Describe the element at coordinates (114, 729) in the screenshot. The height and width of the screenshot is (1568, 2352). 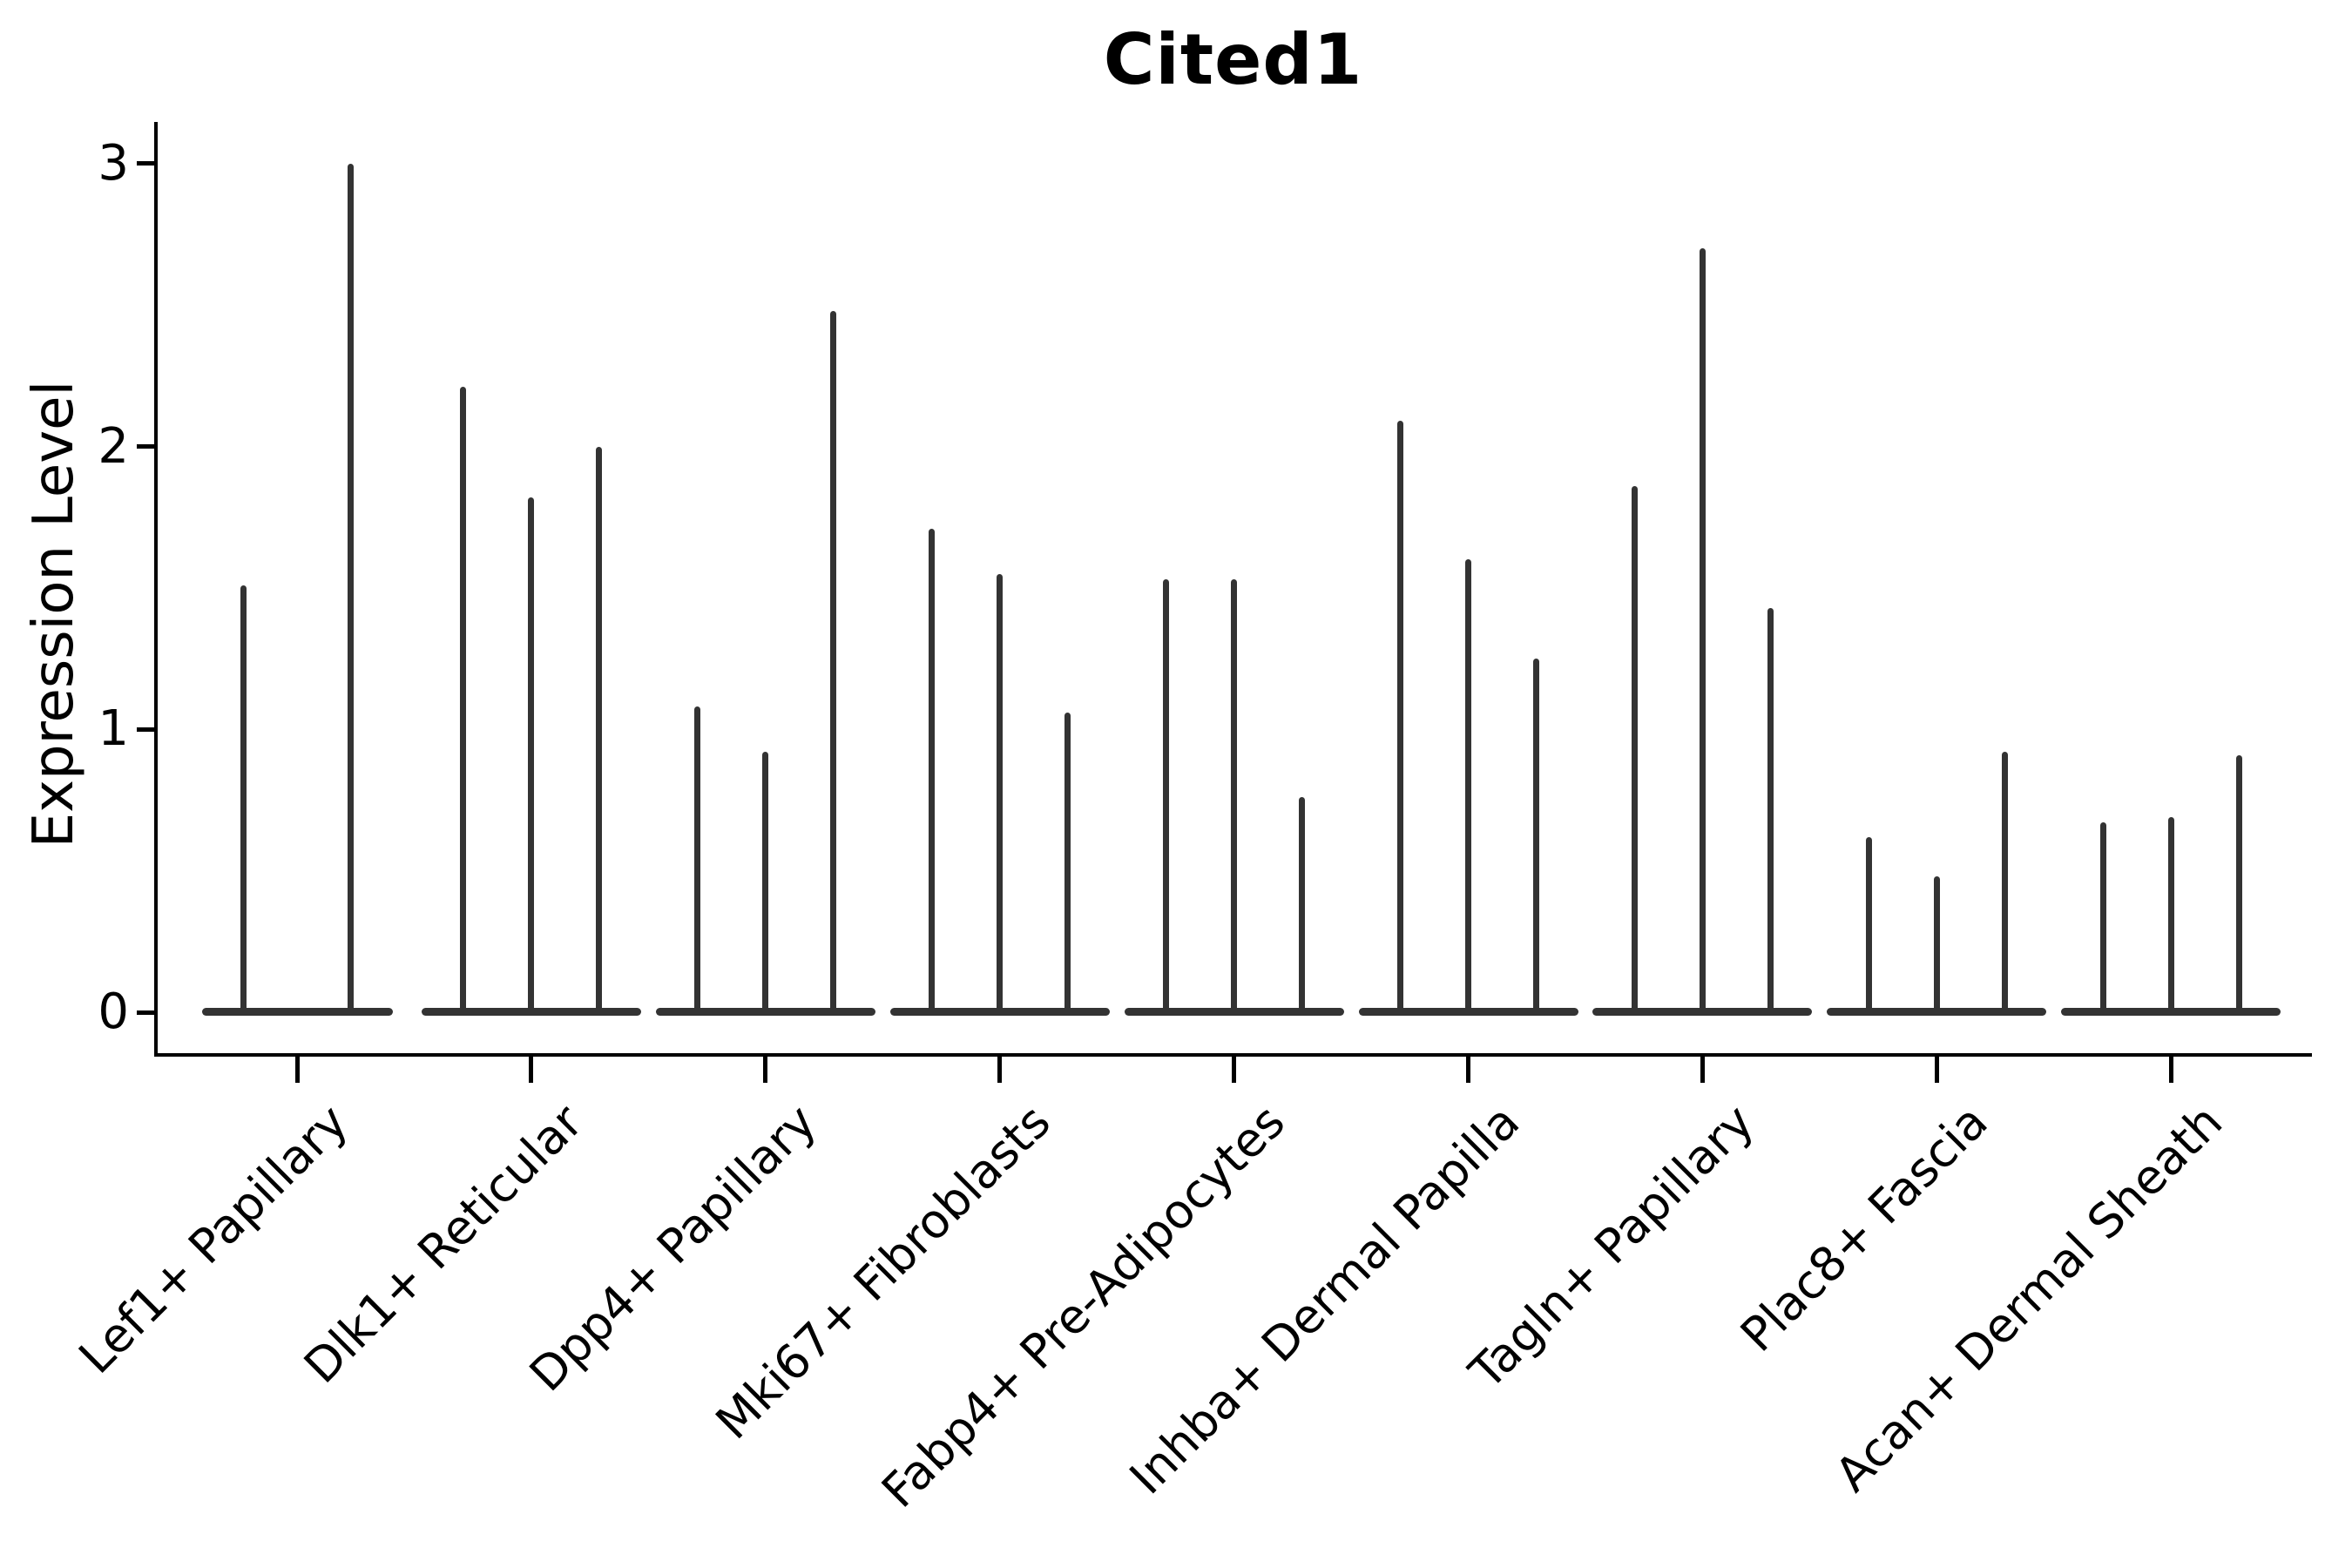
I see `y-tick-label: 1` at that location.